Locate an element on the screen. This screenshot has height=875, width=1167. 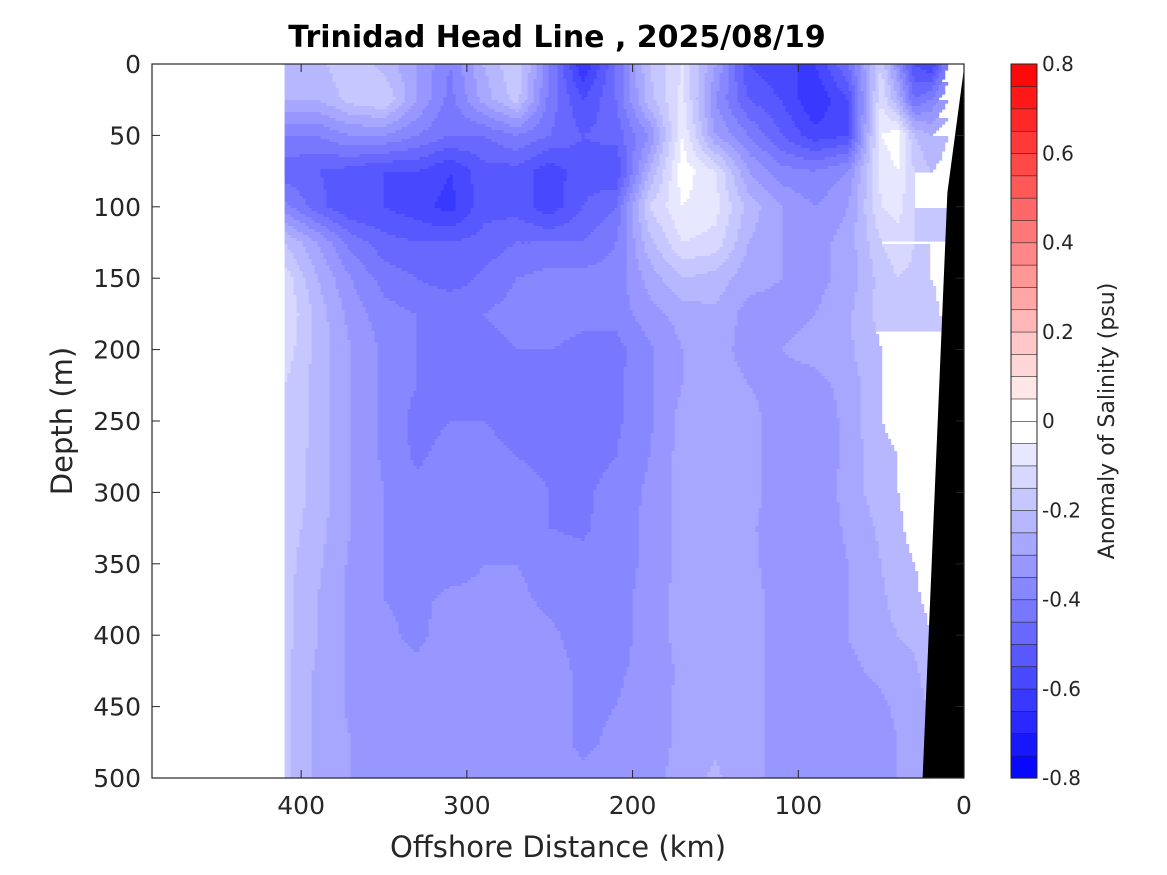
colorbar-bands is located at coordinates (1024, 421).